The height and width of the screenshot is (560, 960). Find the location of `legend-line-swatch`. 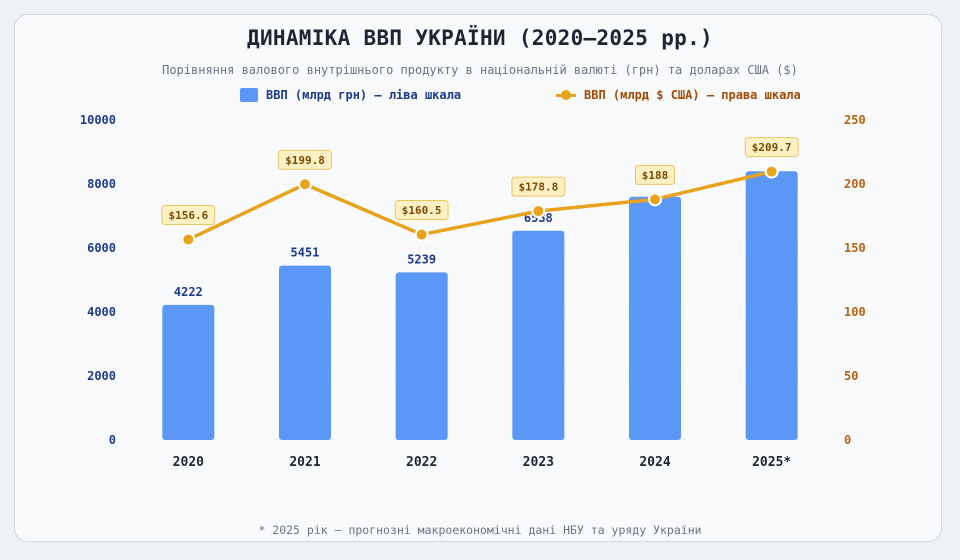

legend-line-swatch is located at coordinates (566, 95).